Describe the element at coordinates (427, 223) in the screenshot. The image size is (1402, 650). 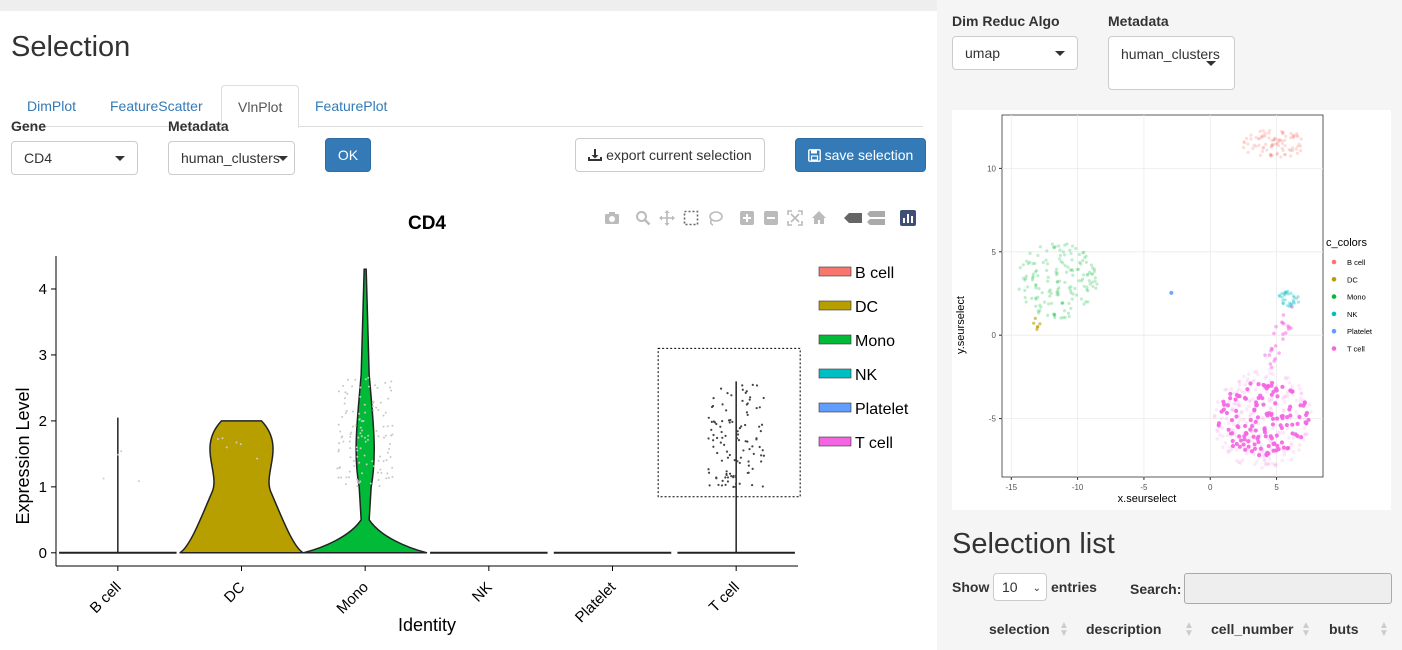
I see `chart-title: CD4` at that location.